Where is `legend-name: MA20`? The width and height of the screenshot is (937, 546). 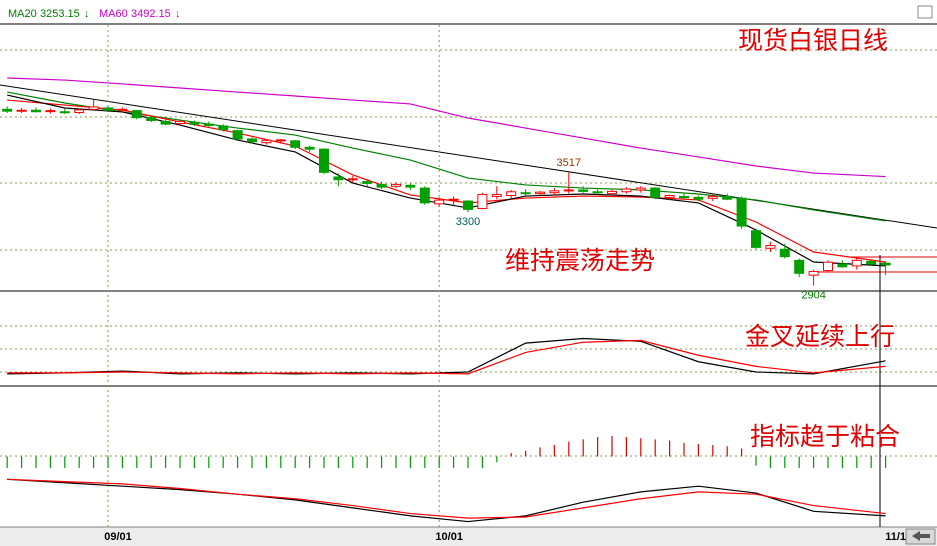 legend-name: MA20 is located at coordinates (22, 14).